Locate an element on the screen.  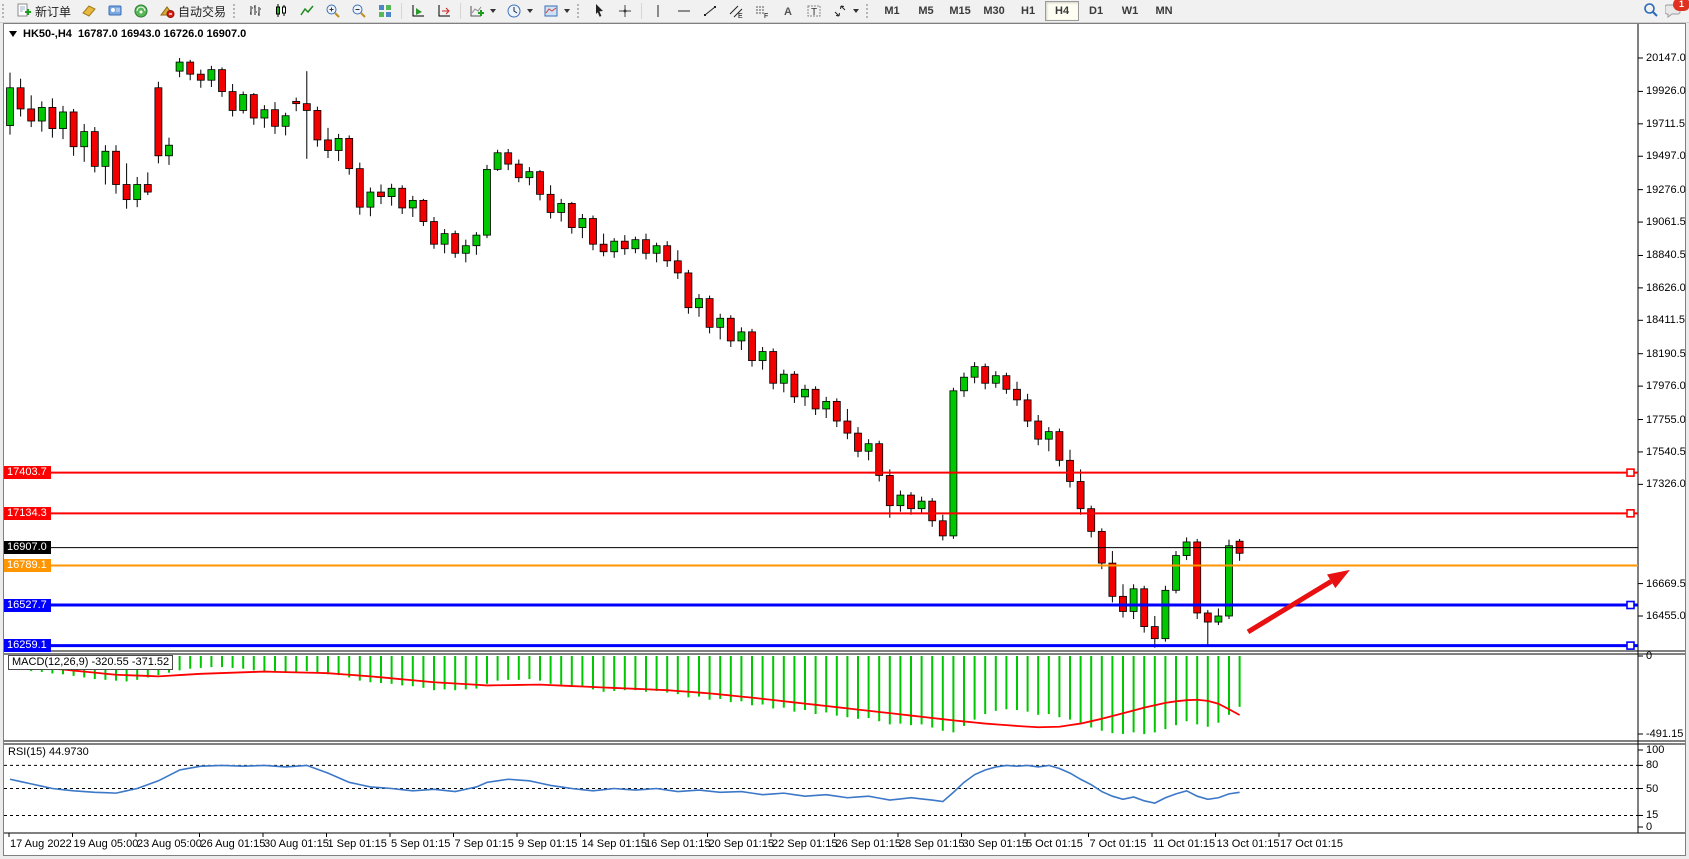
timeframe-H1: H1 is located at coordinates (1028, 11).